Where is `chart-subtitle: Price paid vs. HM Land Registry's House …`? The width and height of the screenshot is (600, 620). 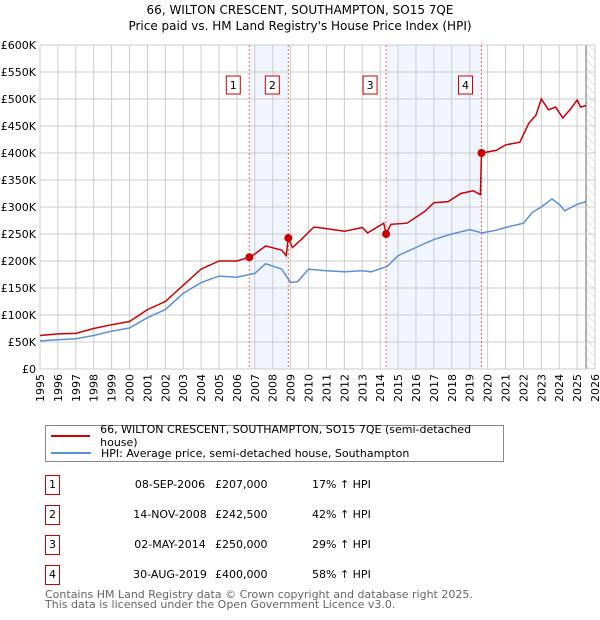
chart-subtitle: Price paid vs. HM Land Registry's House … is located at coordinates (300, 26).